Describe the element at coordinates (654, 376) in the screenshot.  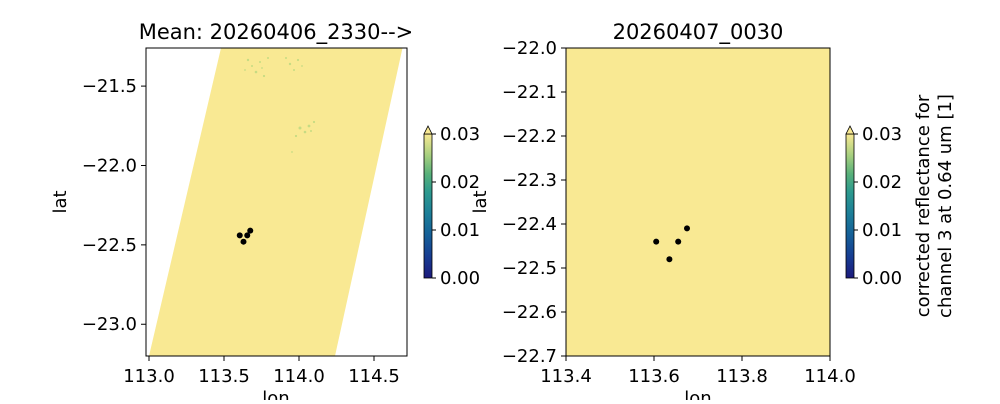
I see `x-tick-label: 113.6` at that location.